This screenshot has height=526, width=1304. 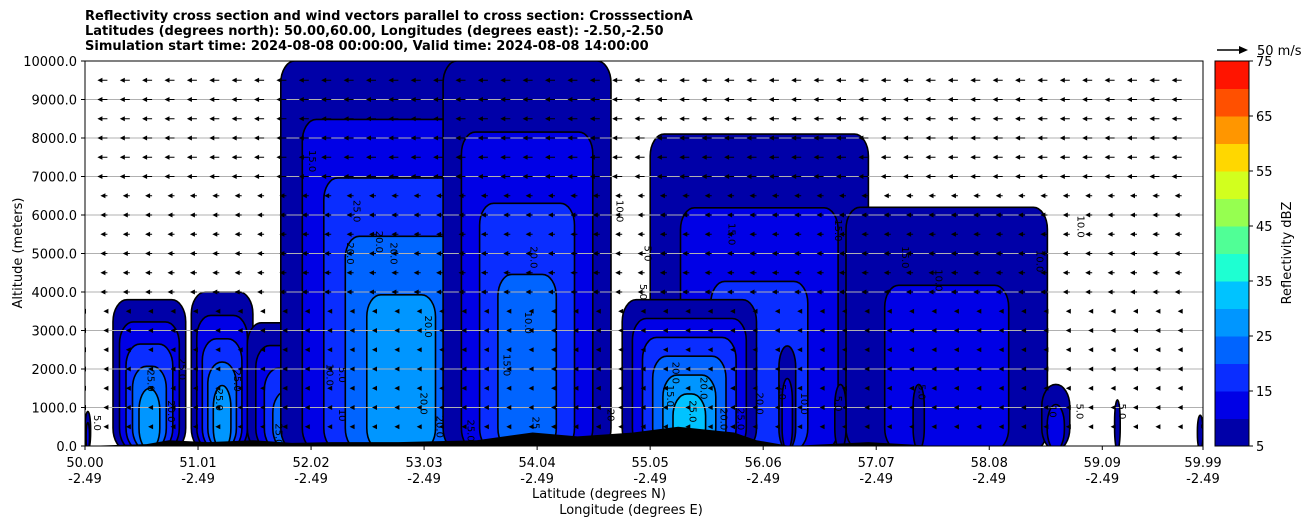 I want to click on y-tick-label: 4000.0, so click(x=55, y=293).